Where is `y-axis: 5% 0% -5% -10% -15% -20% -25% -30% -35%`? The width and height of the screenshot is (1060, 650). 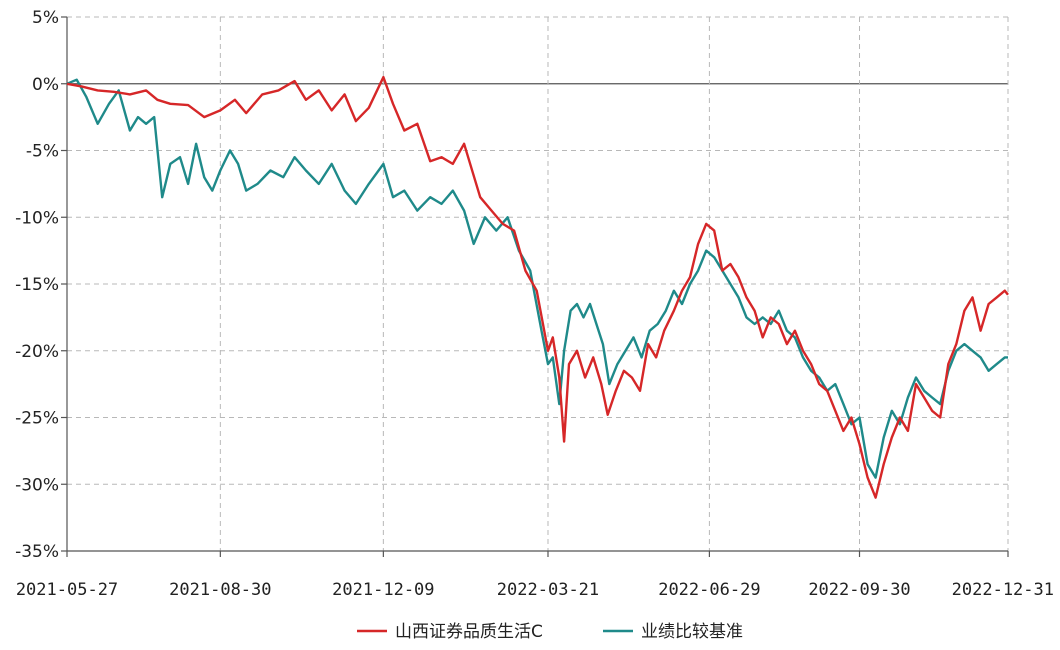 y-axis: 5% 0% -5% -10% -15% -20% -25% -30% -35% is located at coordinates (41, 285).